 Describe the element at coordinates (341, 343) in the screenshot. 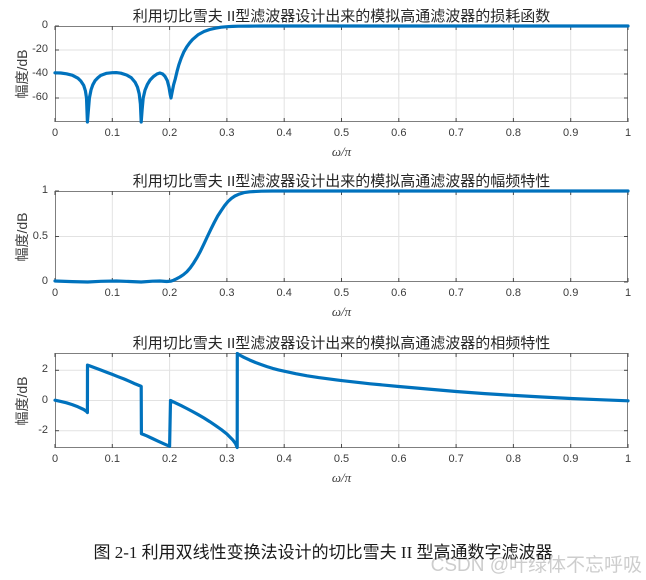

I see `chart-title: 利用切比雪夫 II型滤波器设计出来的模拟高通滤波器的相频特性` at that location.